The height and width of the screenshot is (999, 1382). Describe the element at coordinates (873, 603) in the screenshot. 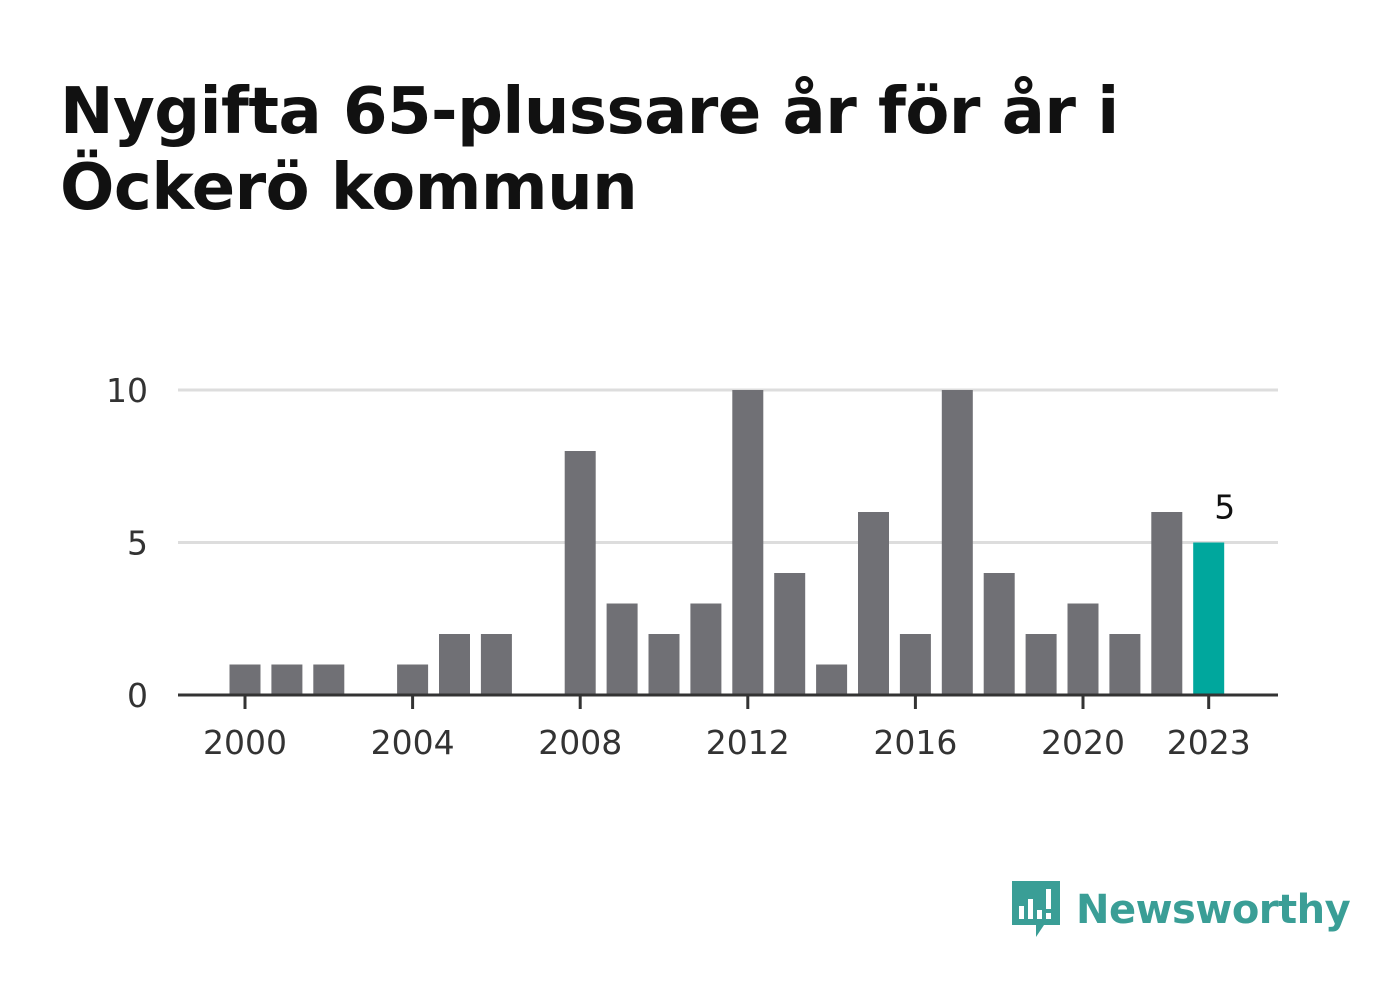

I see `bar-2015` at that location.